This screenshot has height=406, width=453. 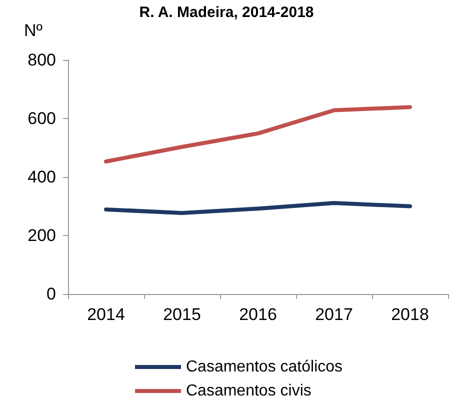 What do you see at coordinates (42, 118) in the screenshot?
I see `y-tick-label: 600` at bounding box center [42, 118].